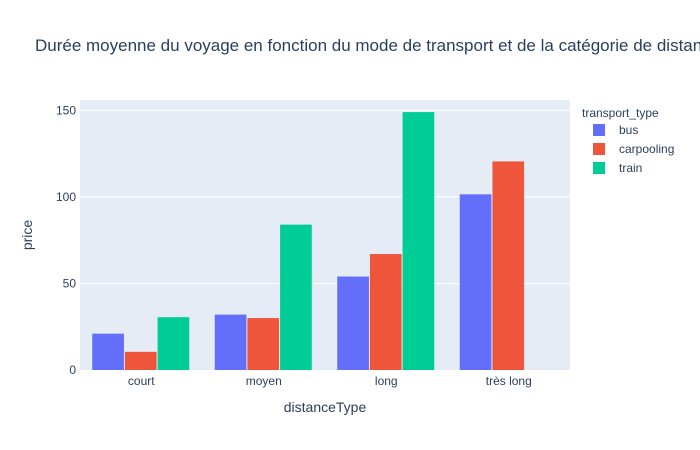 This screenshot has width=700, height=450. I want to click on legend-label-bus: bus, so click(628, 130).